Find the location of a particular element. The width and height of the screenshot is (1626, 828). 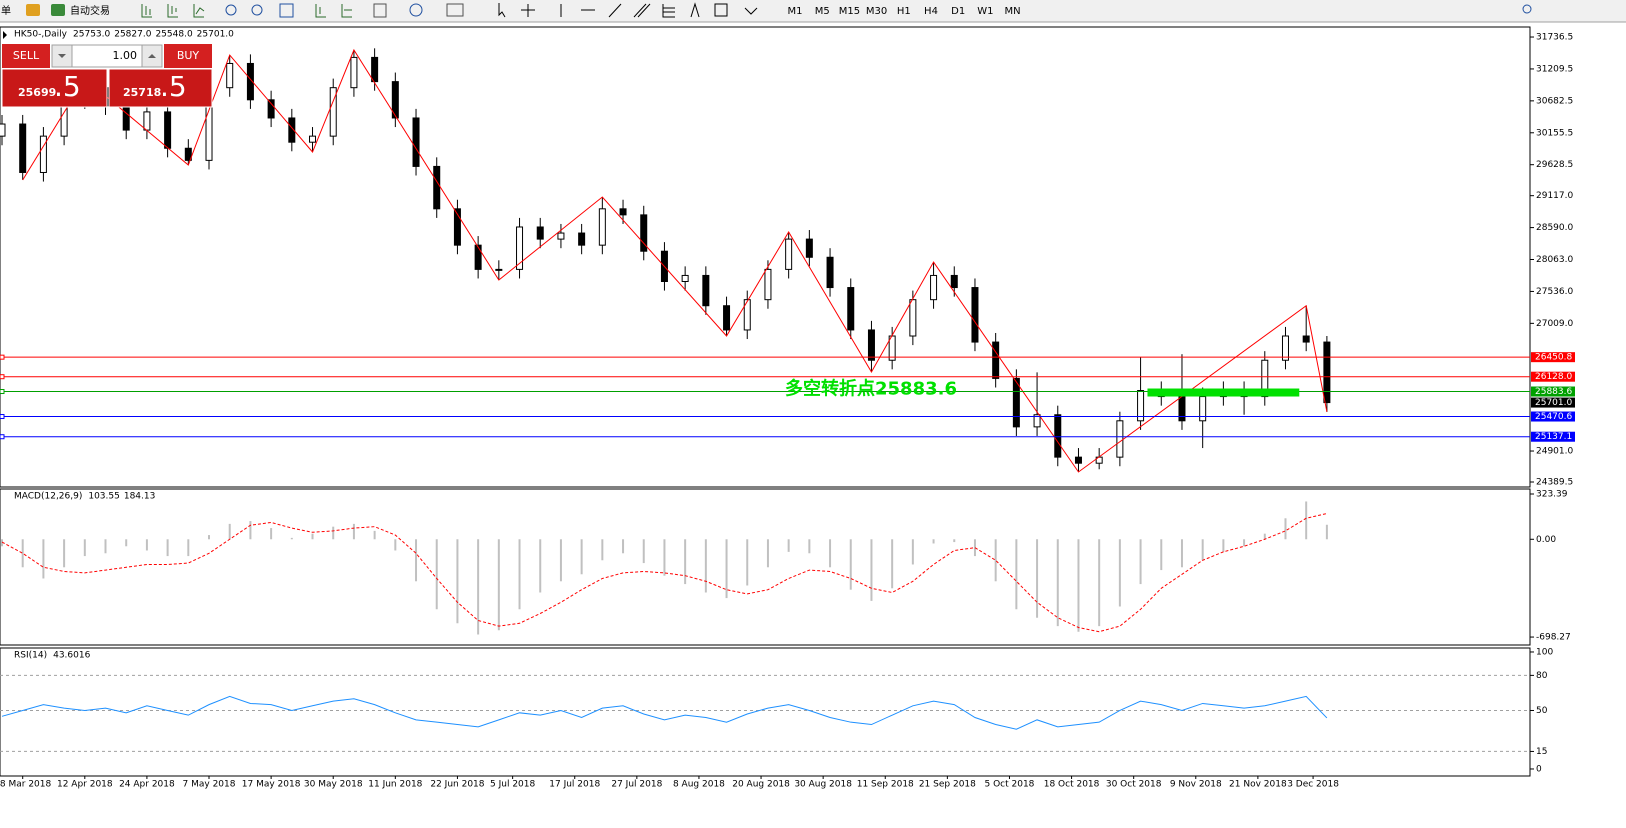

bid-fraction: .5 is located at coordinates (67, 86).